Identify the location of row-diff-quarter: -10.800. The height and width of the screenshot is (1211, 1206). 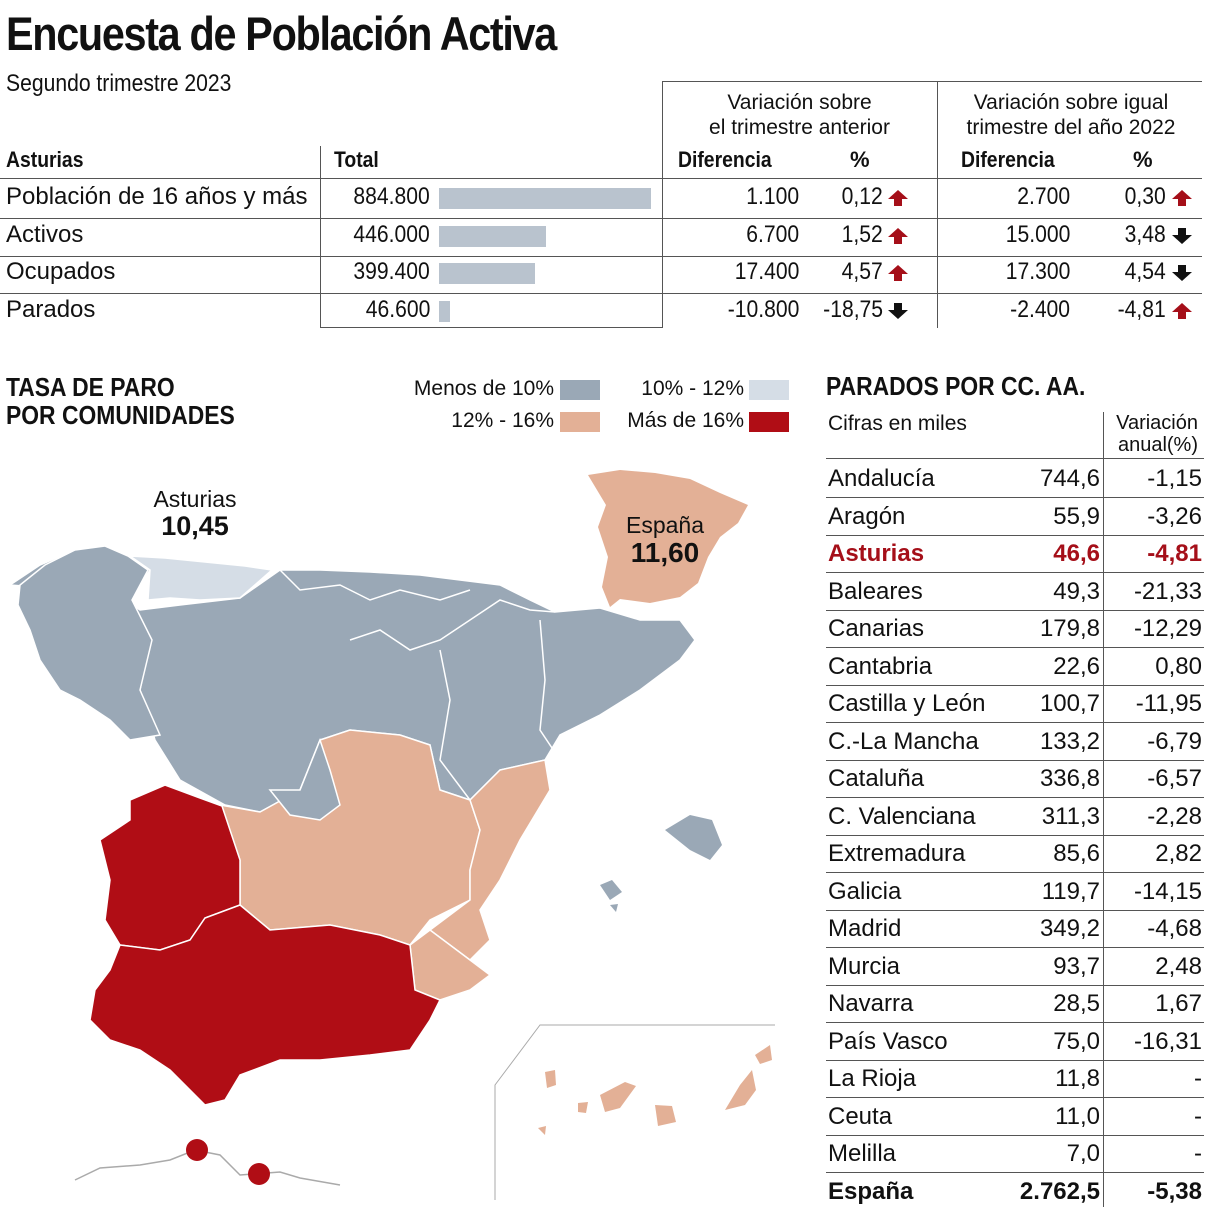
(763, 309).